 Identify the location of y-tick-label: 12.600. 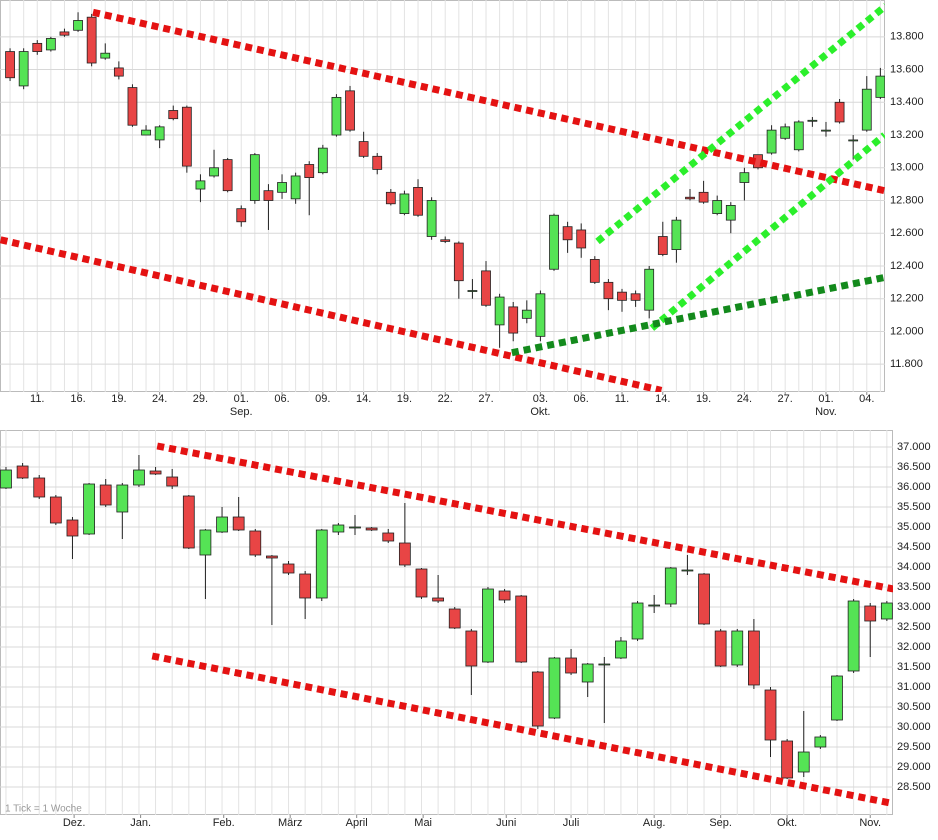
(907, 233).